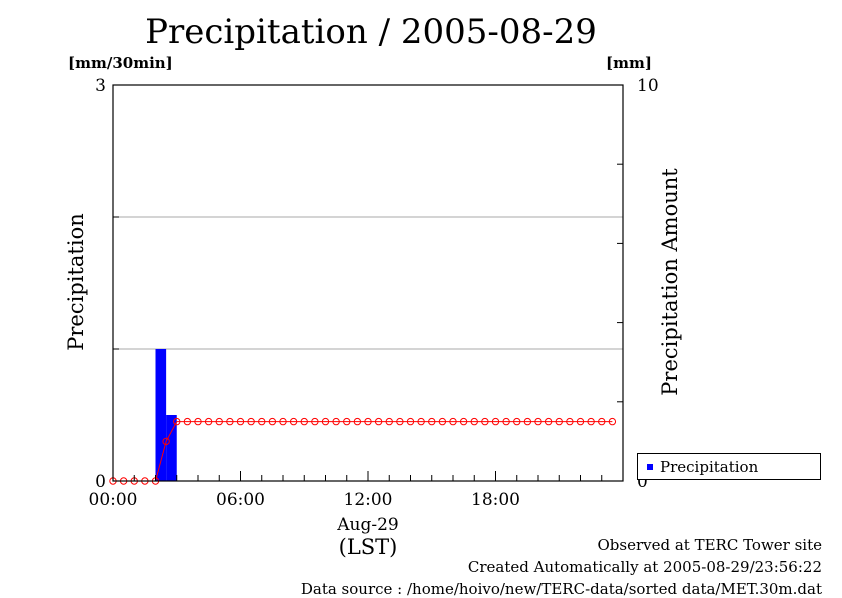 The height and width of the screenshot is (598, 842). I want to click on legend: Precipitation, so click(729, 466).